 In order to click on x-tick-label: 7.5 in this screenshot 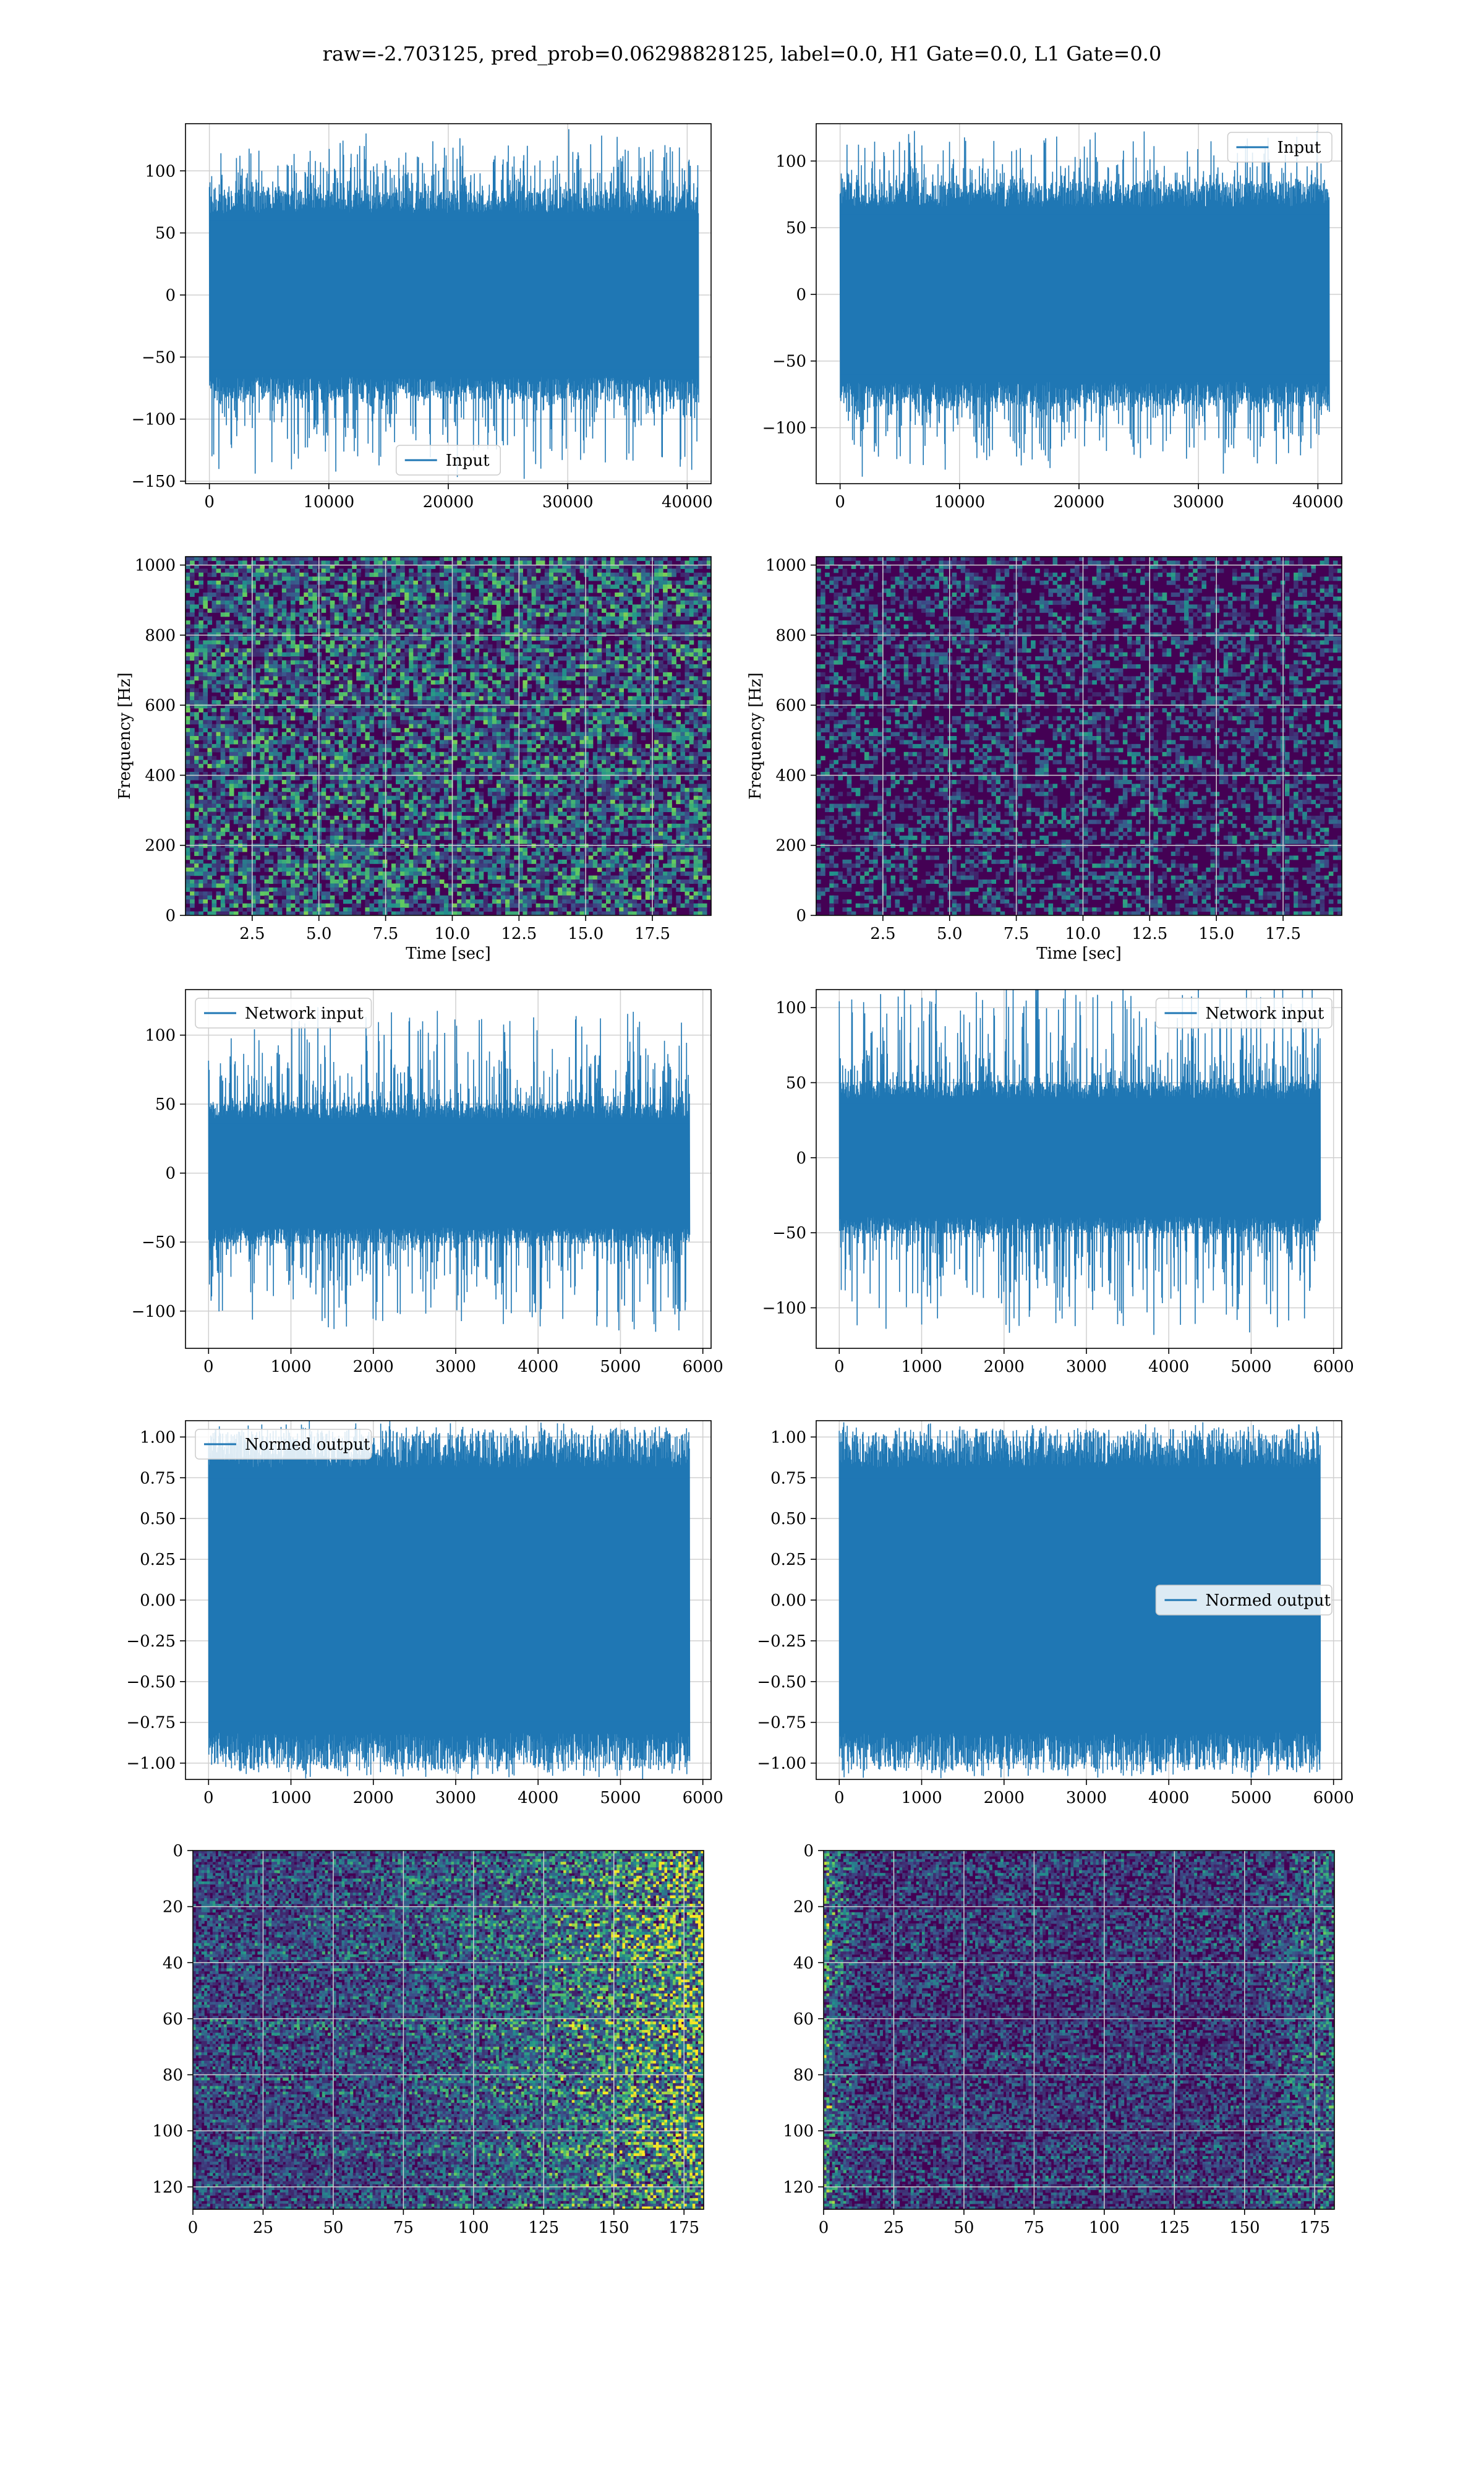, I will do `click(1016, 934)`.